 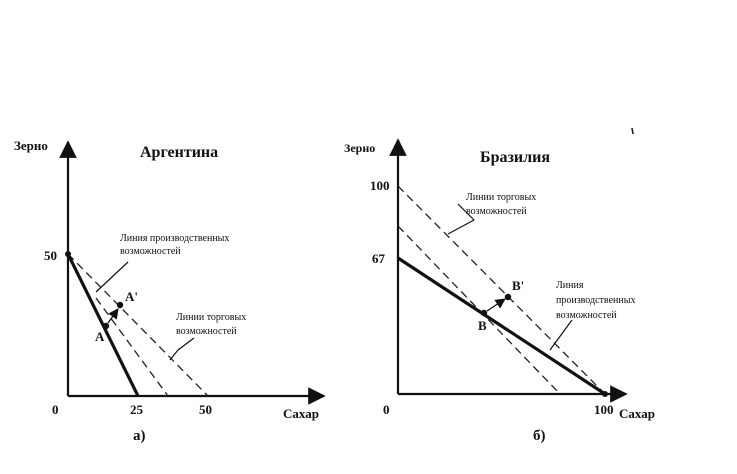 What do you see at coordinates (139, 436) in the screenshot?
I see `caption-a: а)` at bounding box center [139, 436].